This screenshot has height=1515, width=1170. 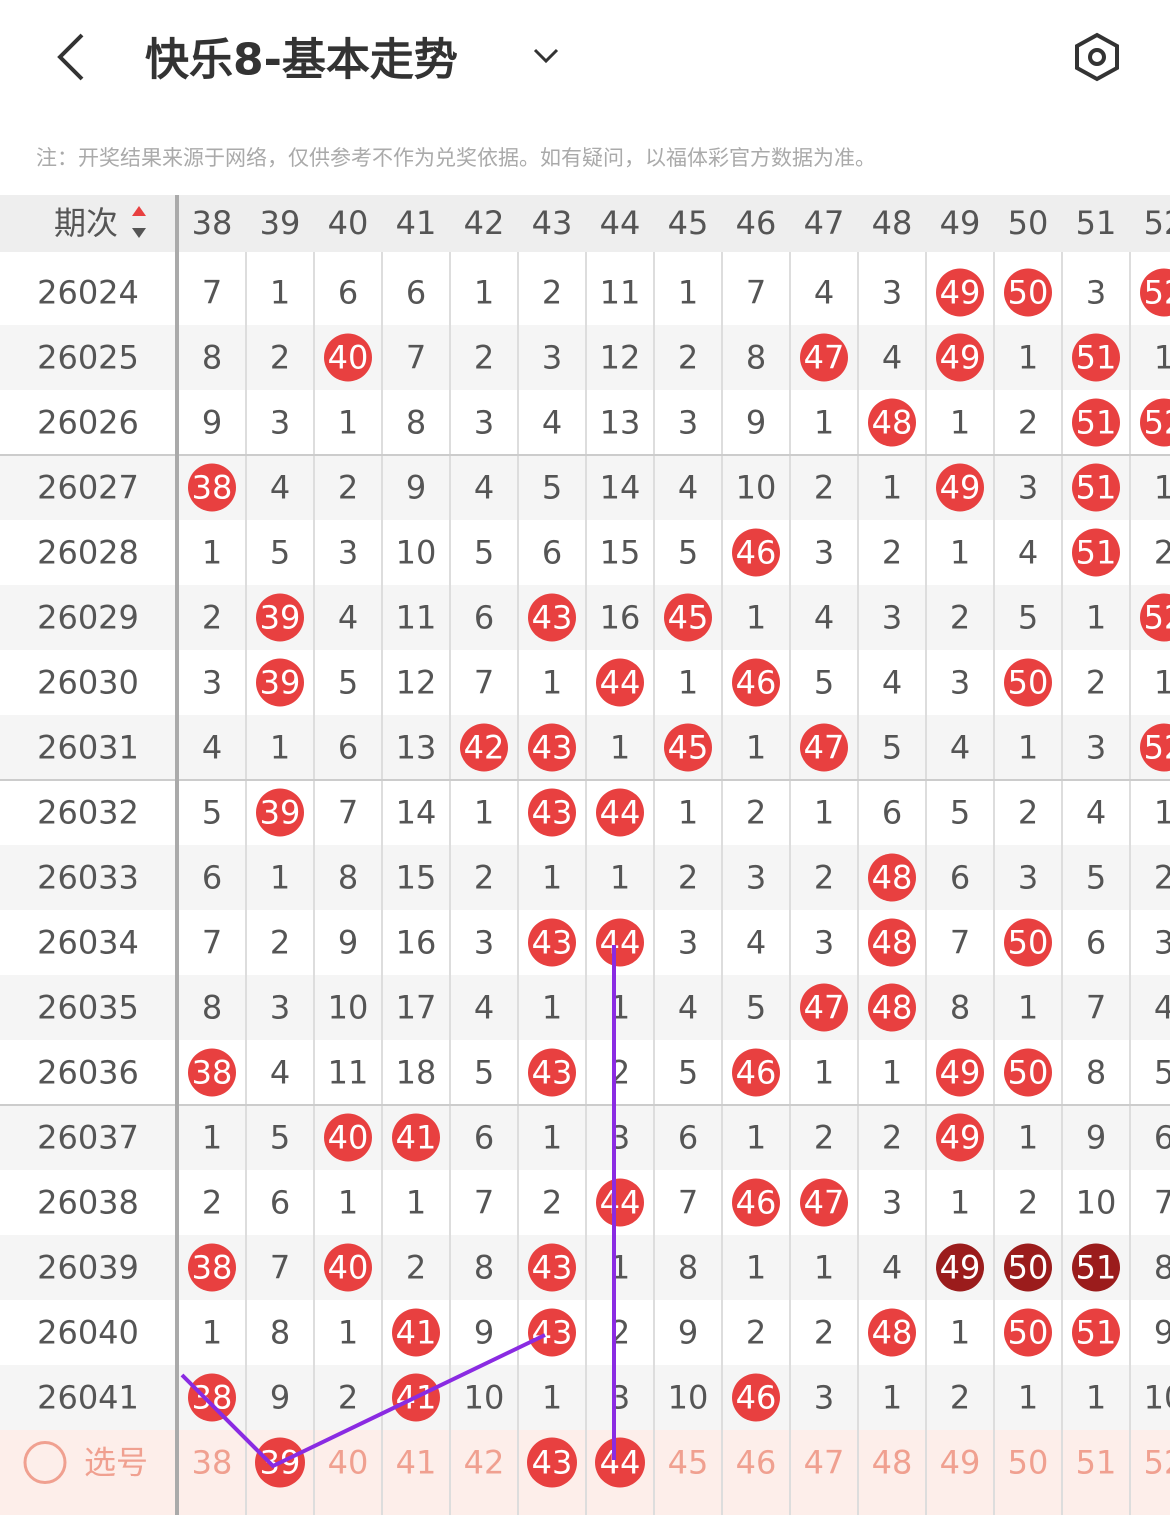 I want to click on page-title: 快乐8-基本走势, so click(x=301, y=60).